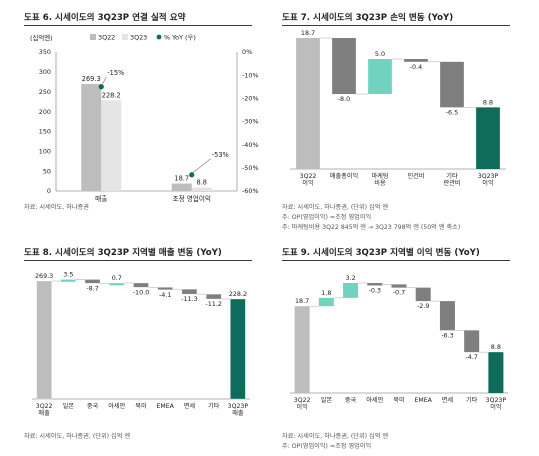 This screenshot has height=456, width=539. Describe the element at coordinates (165, 295) in the screenshot. I see `data-label: -4.1` at that location.